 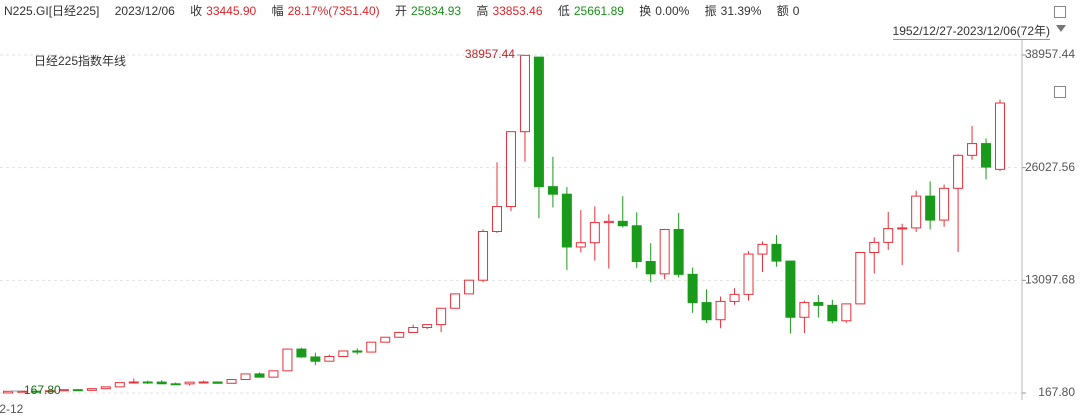 I want to click on label: 额, so click(x=782, y=11).